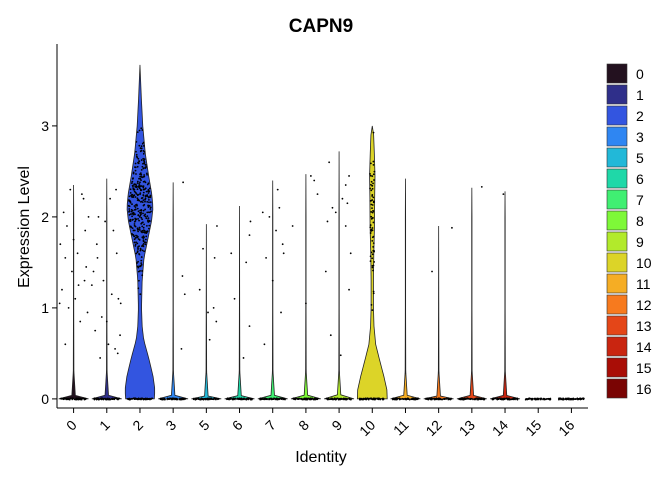 This screenshot has height=480, width=672. Describe the element at coordinates (640, 116) in the screenshot. I see `legend-label: 2` at that location.